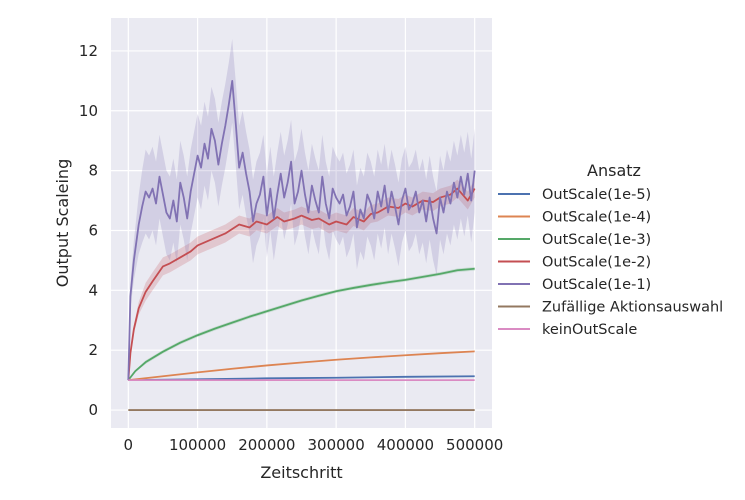  What do you see at coordinates (596, 263) in the screenshot?
I see `legend-label: OutScale(1e-2)` at bounding box center [596, 263].